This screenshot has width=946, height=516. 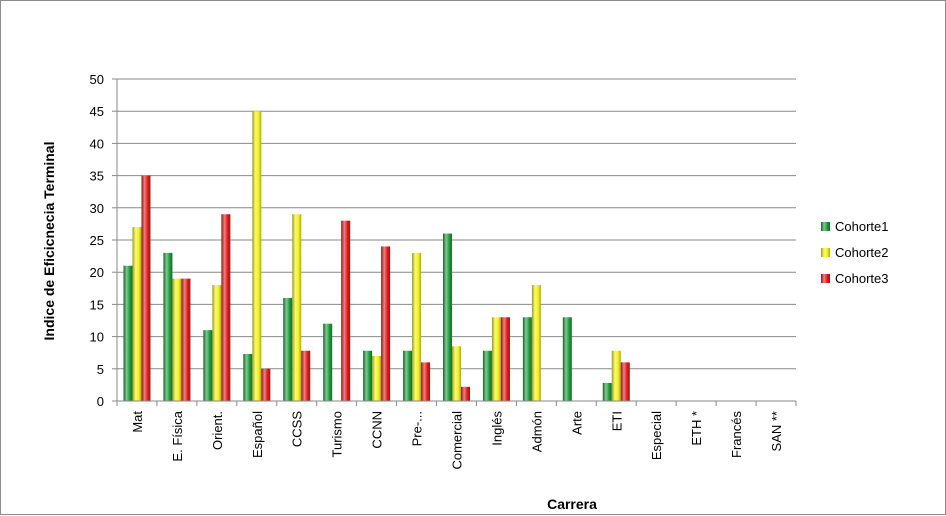 I want to click on y-tick-label: 50, so click(x=97, y=79).